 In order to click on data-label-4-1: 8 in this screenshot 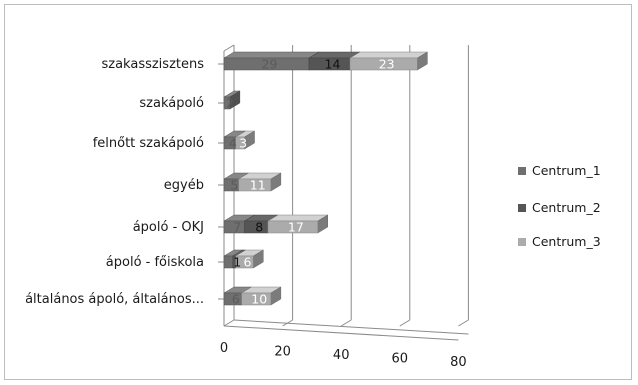, I will do `click(259, 227)`.